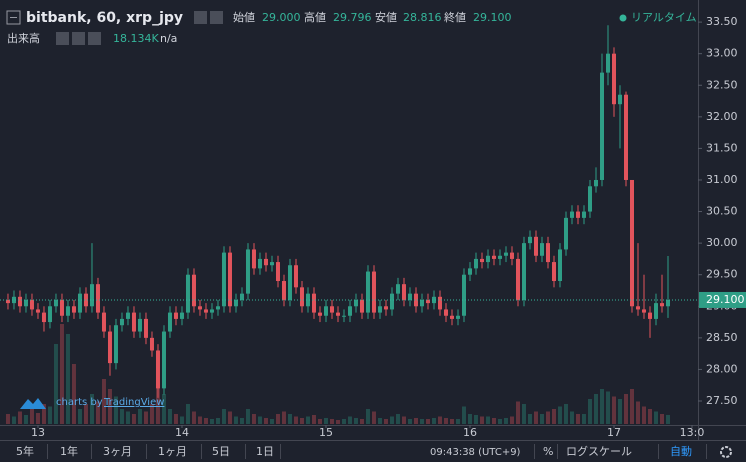  What do you see at coordinates (692, 432) in the screenshot?
I see `x-tick-label: 13:0` at bounding box center [692, 432].